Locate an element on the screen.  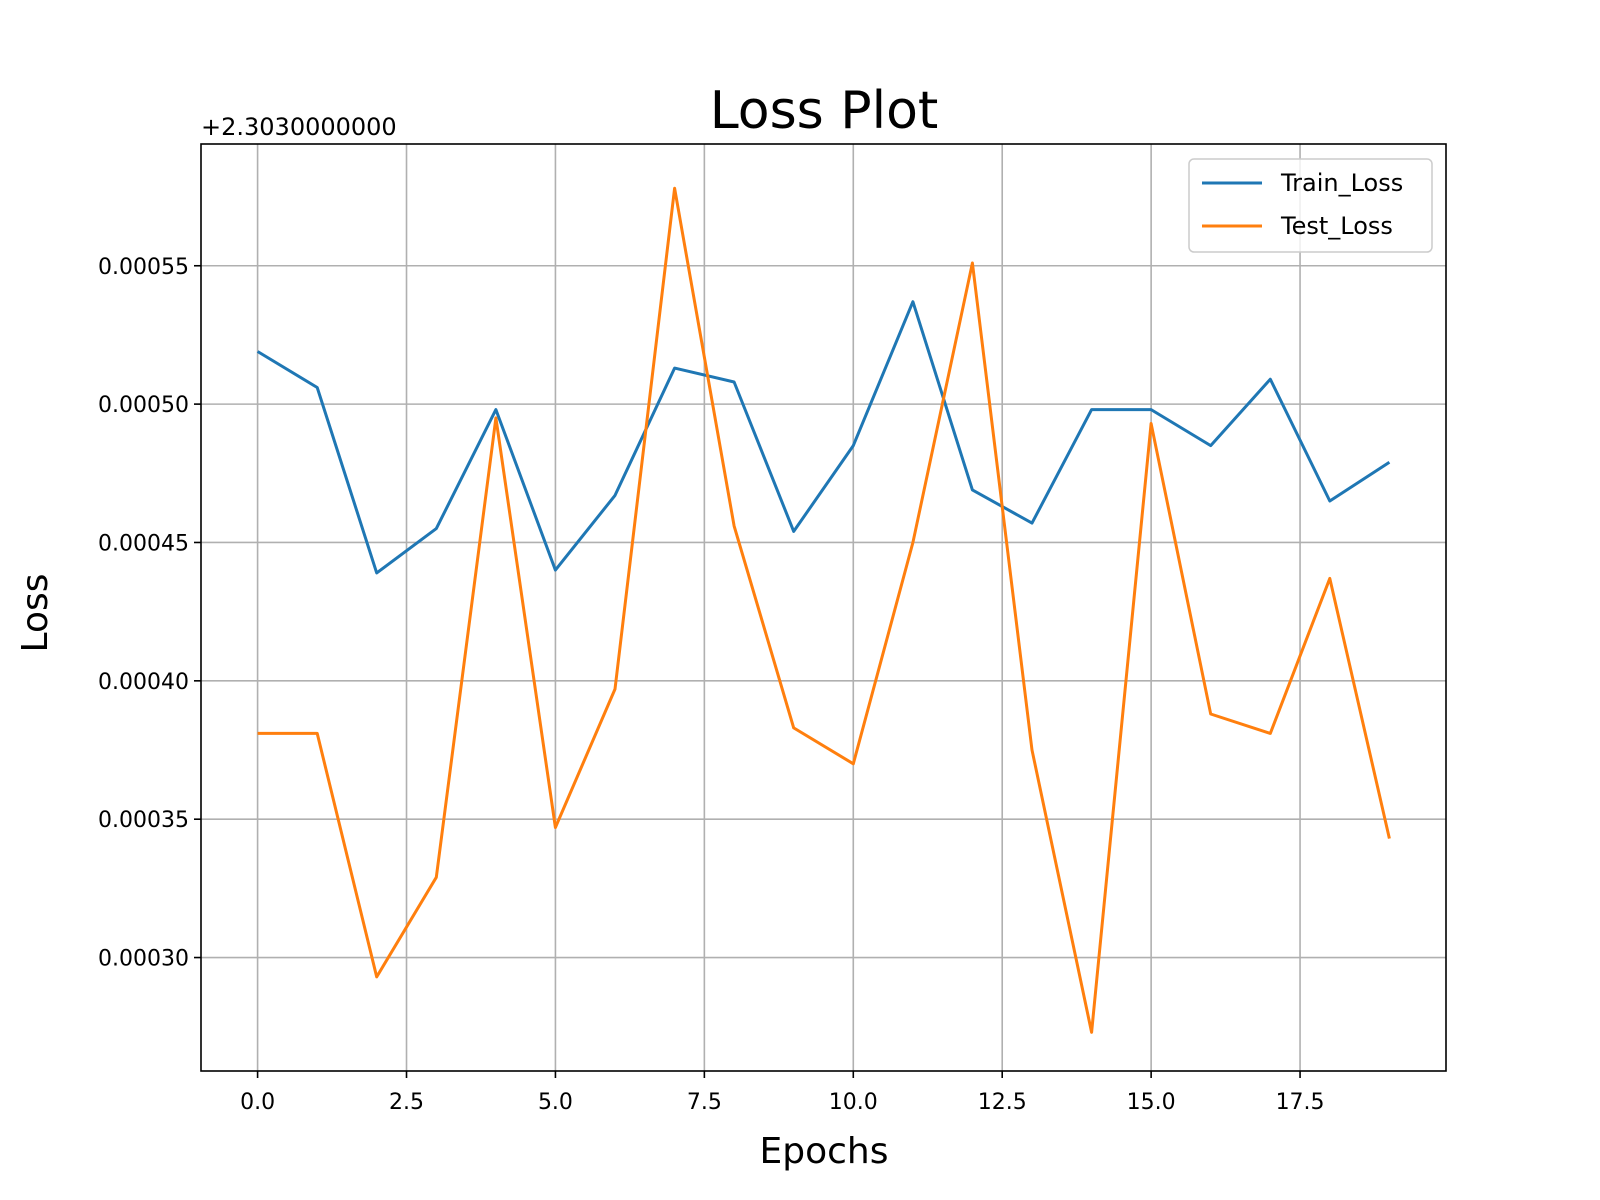
y-axis-offset-label: +2.3030000000 is located at coordinates (299, 127).